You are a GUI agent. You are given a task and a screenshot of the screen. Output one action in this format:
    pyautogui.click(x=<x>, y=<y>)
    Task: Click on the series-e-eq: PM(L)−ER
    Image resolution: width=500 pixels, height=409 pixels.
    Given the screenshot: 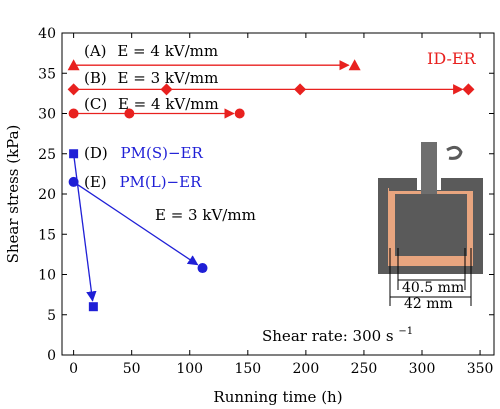 What is the action you would take?
    pyautogui.click(x=160, y=182)
    